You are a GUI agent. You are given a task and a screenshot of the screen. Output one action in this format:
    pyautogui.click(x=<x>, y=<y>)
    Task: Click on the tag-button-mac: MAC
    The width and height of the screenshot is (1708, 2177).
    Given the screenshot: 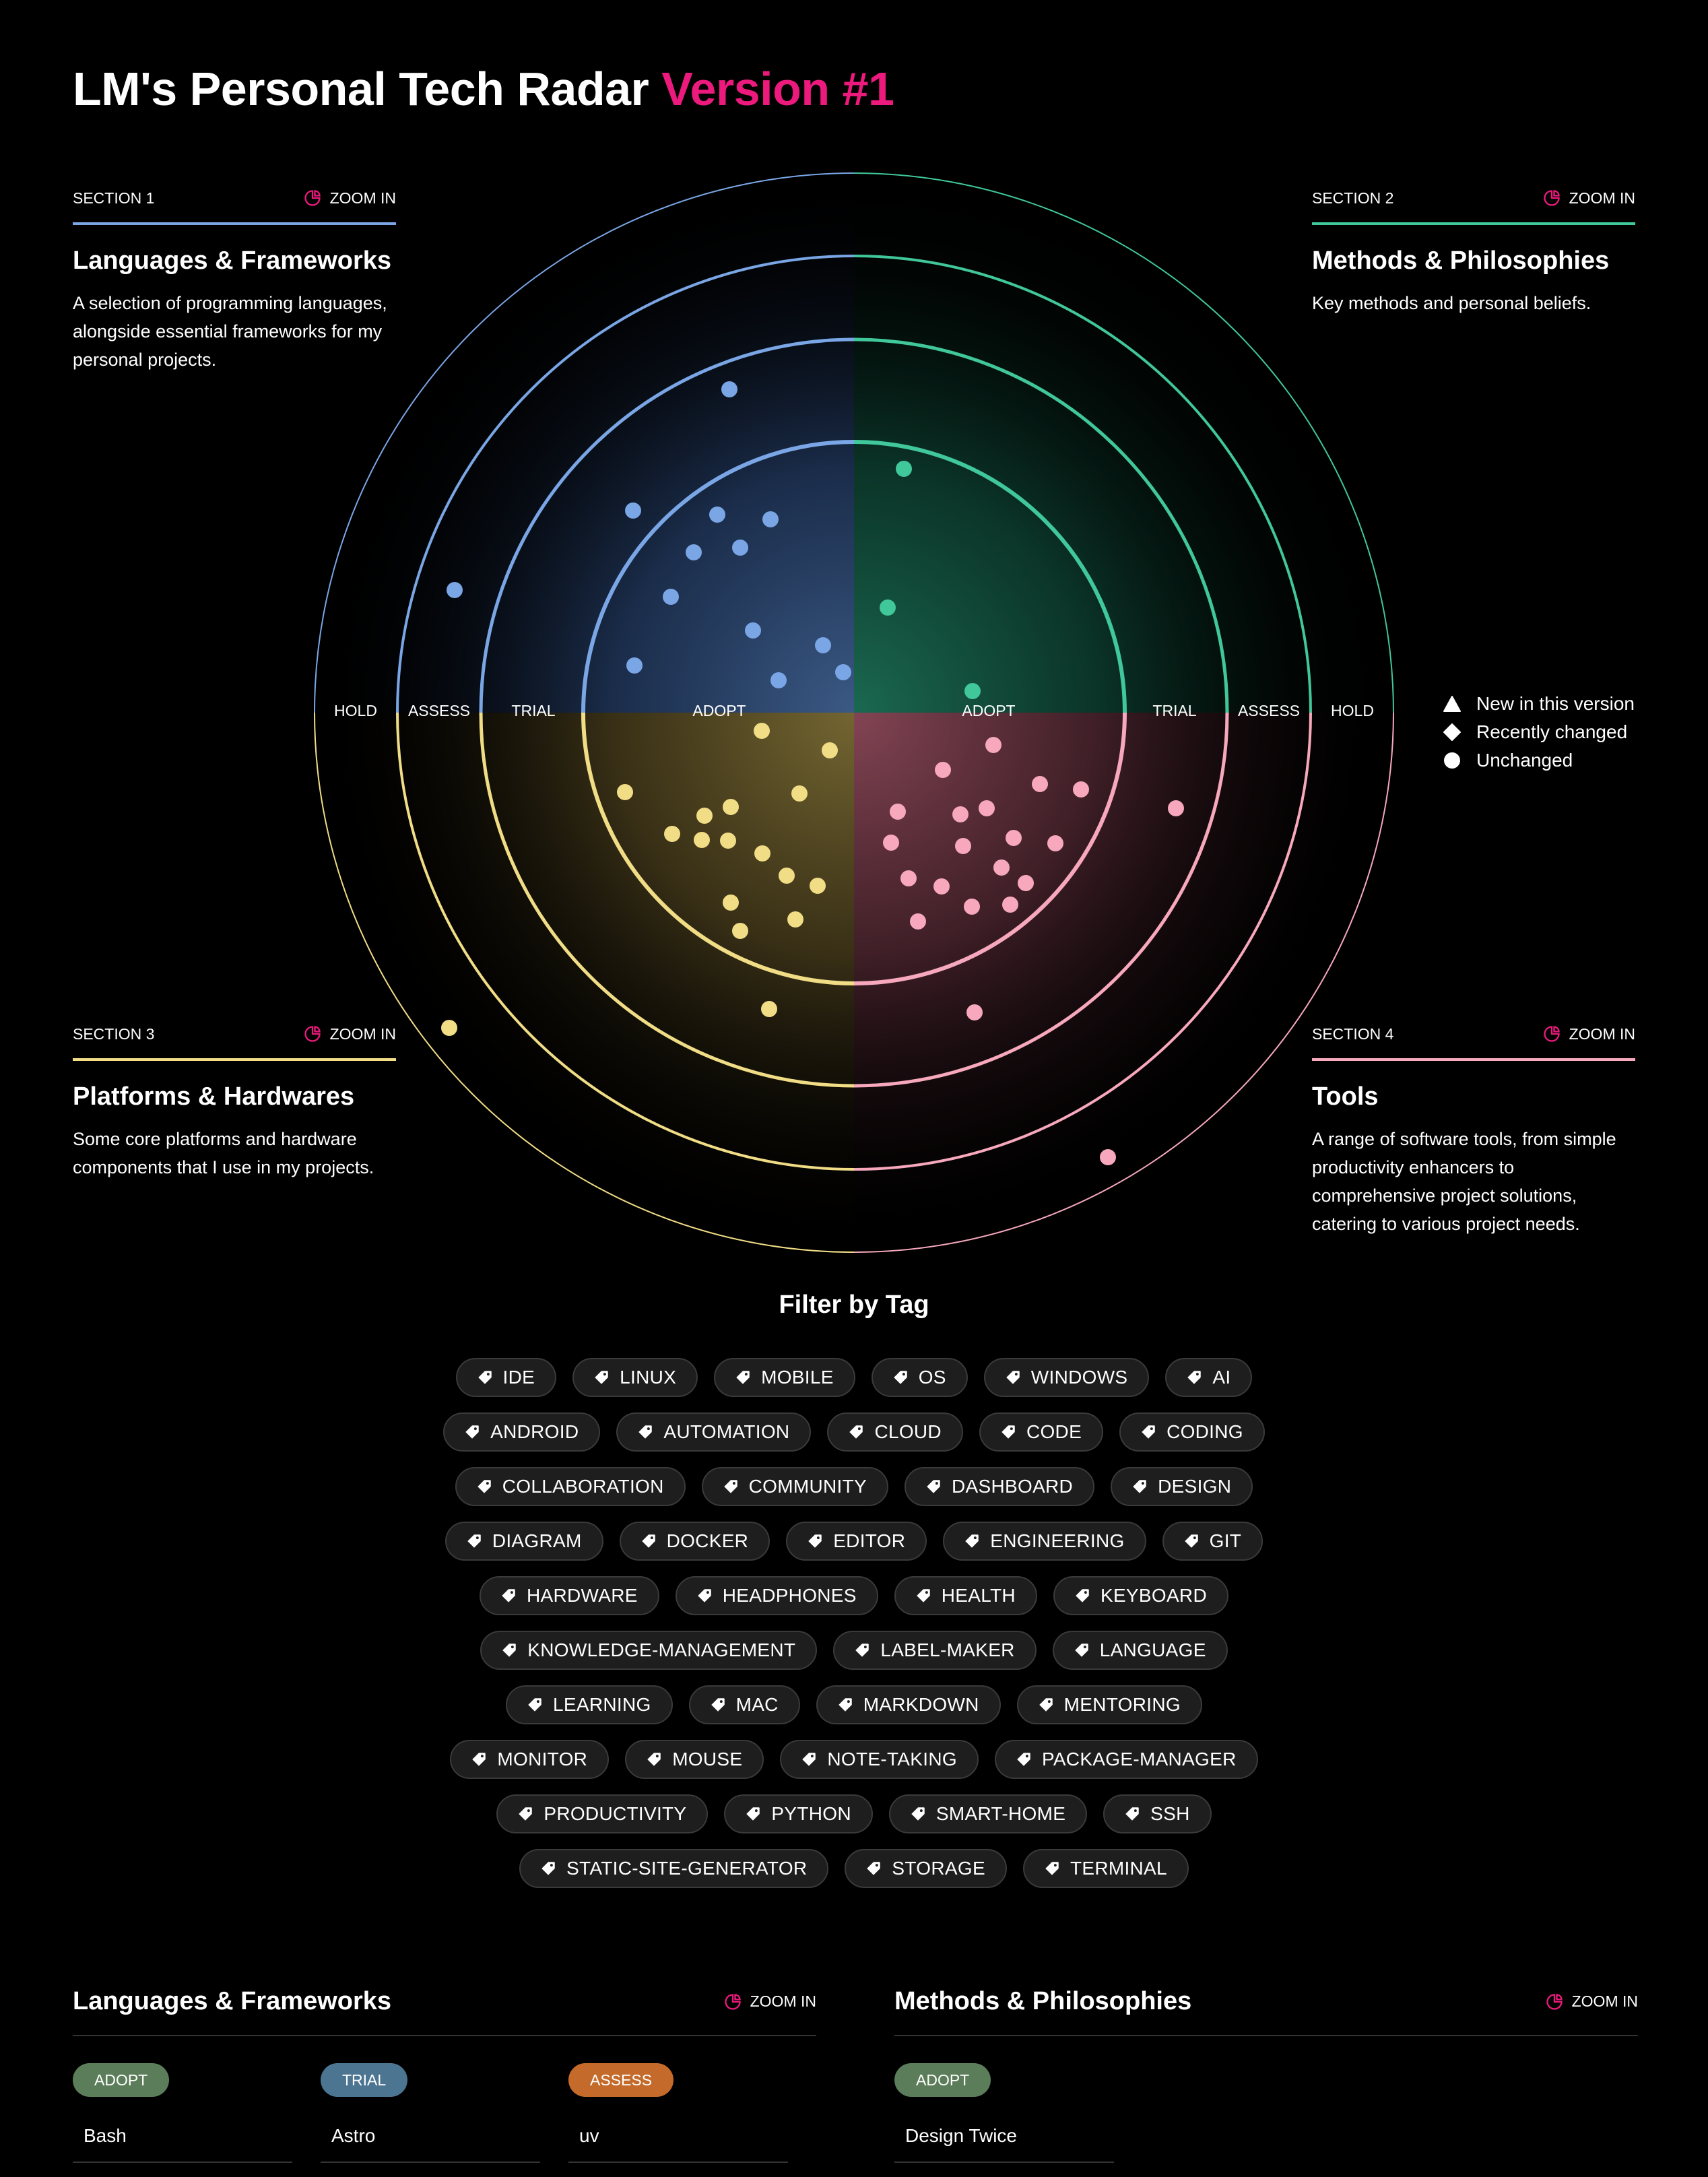 What is the action you would take?
    pyautogui.click(x=744, y=1704)
    